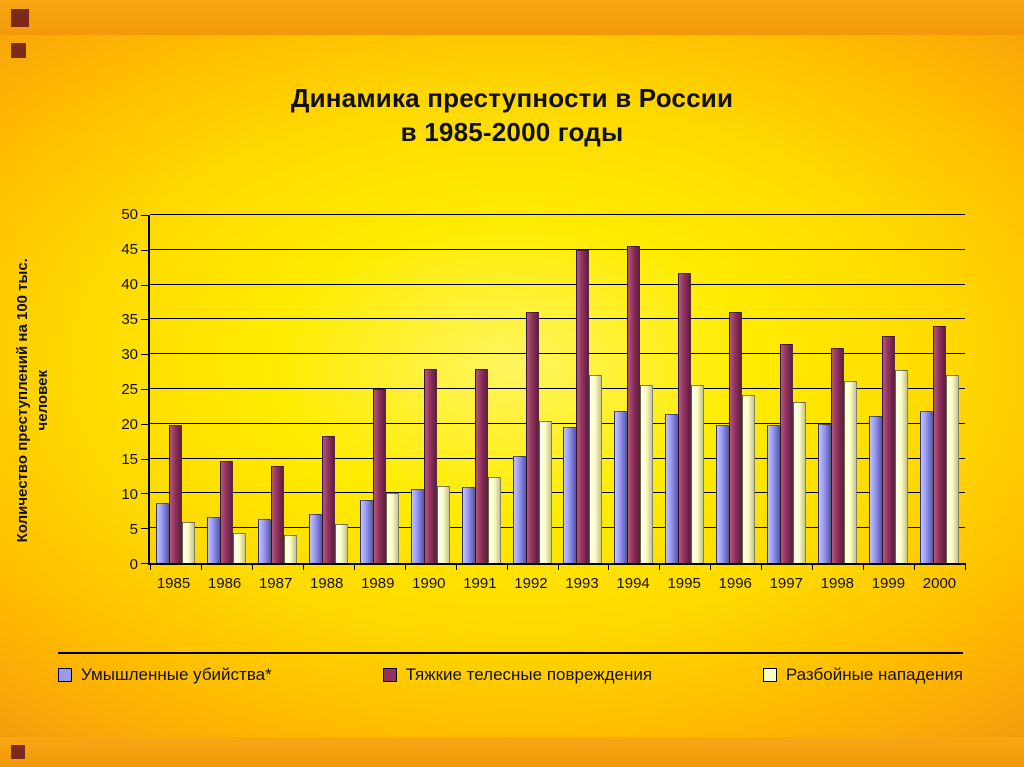 This screenshot has width=1024, height=767. Describe the element at coordinates (43, 400) in the screenshot. I see `y-axis-title-line2: человек` at that location.